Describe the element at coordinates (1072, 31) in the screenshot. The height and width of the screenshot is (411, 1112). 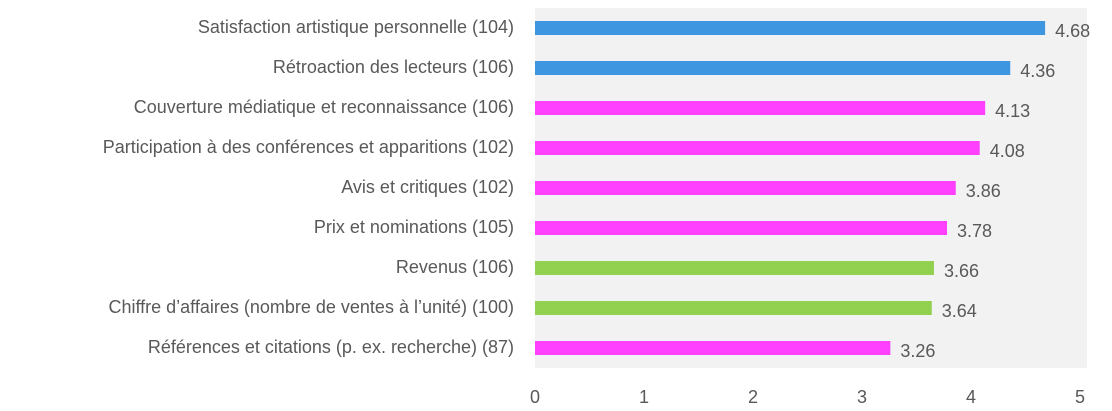
I see `value-label: 4.68` at that location.